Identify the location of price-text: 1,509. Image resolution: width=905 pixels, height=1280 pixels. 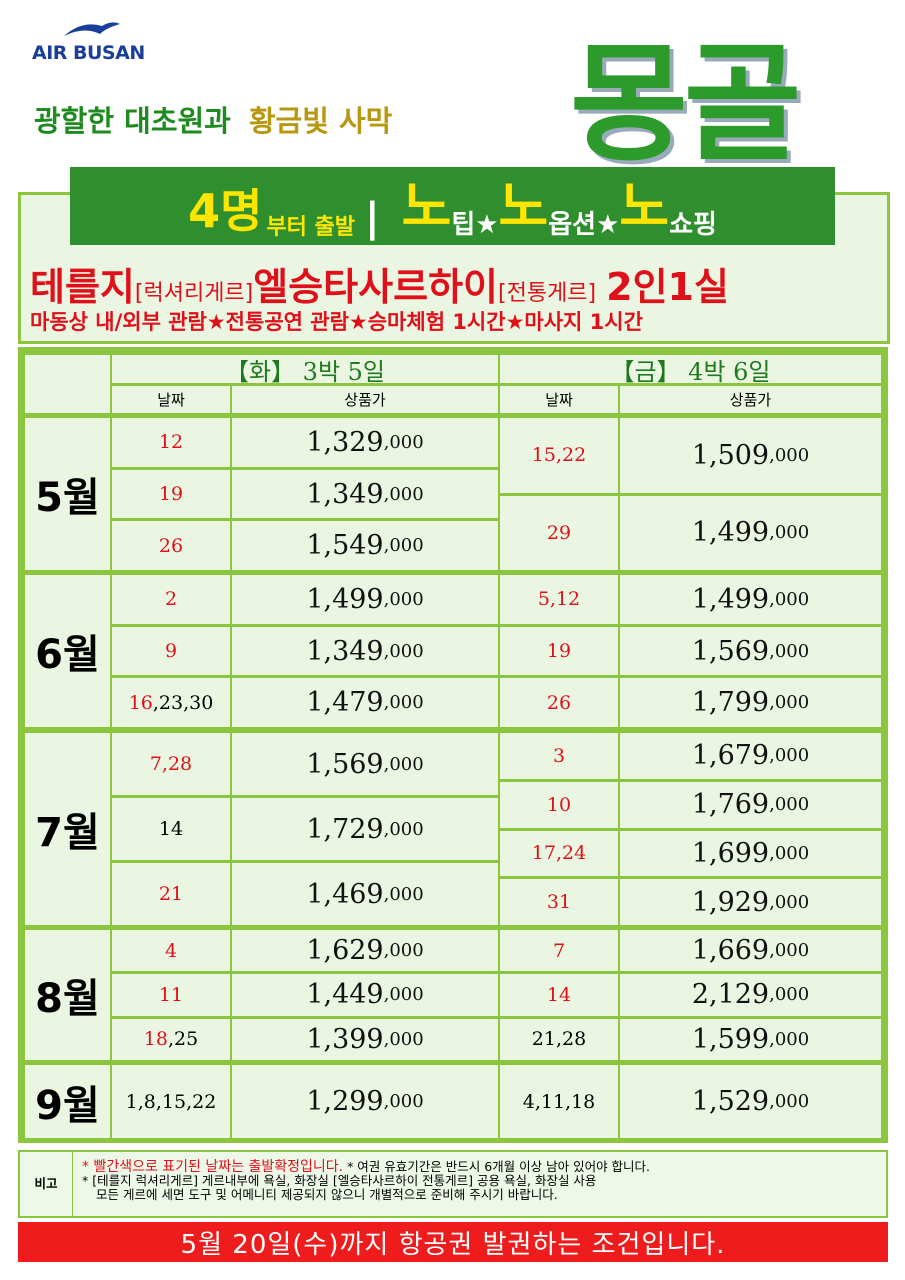
(730, 455).